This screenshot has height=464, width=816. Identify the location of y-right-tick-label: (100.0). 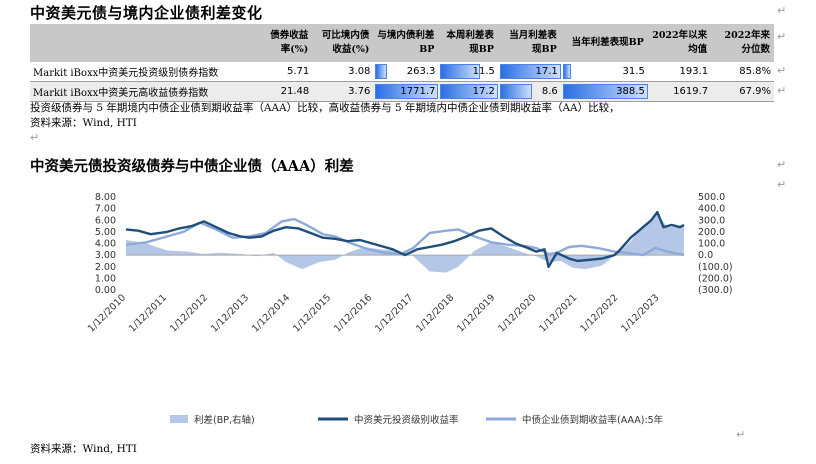
(715, 267).